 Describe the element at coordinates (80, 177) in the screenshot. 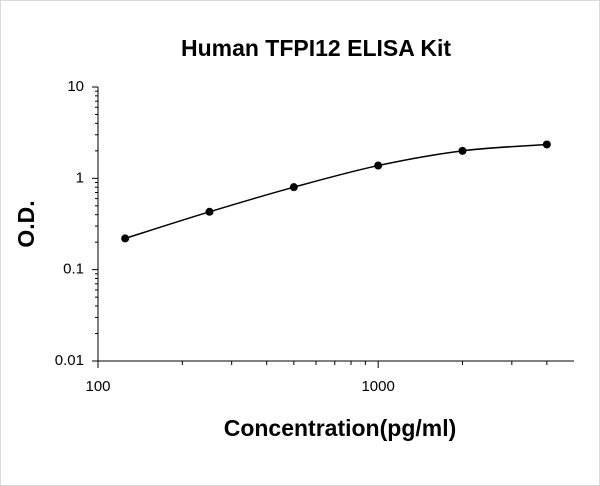

I see `y-tick-label: 1` at that location.